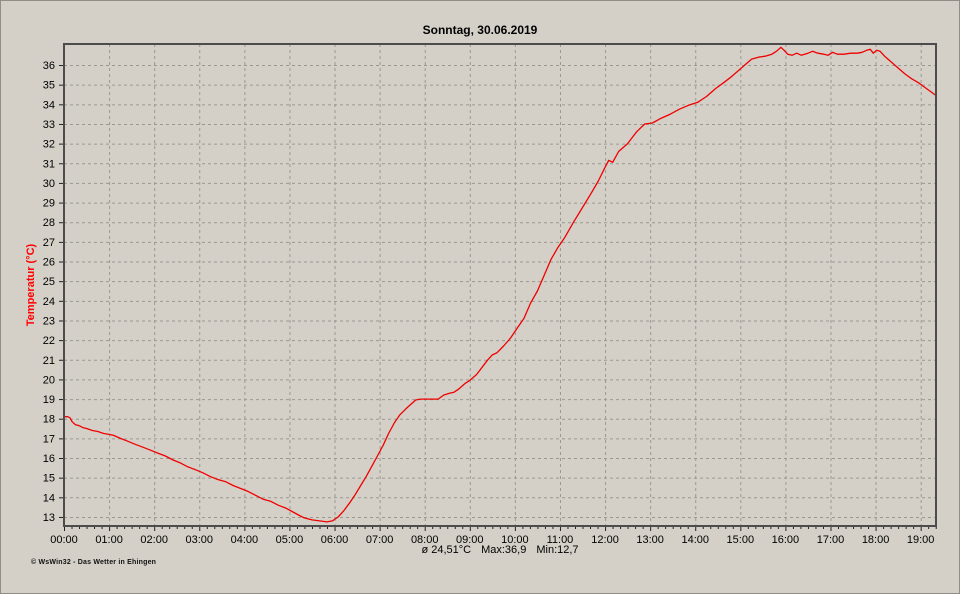 The width and height of the screenshot is (960, 594). I want to click on svg-text: 17:00, so click(831, 540).